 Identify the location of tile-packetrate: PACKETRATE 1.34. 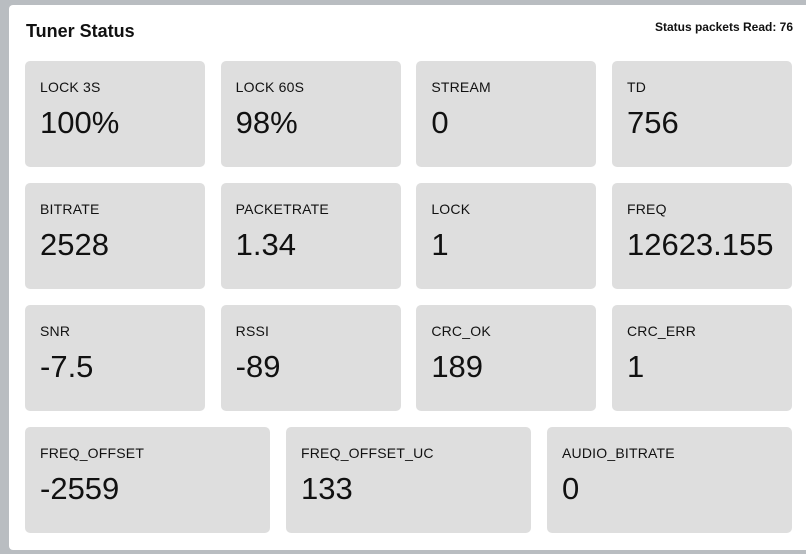
(310, 236).